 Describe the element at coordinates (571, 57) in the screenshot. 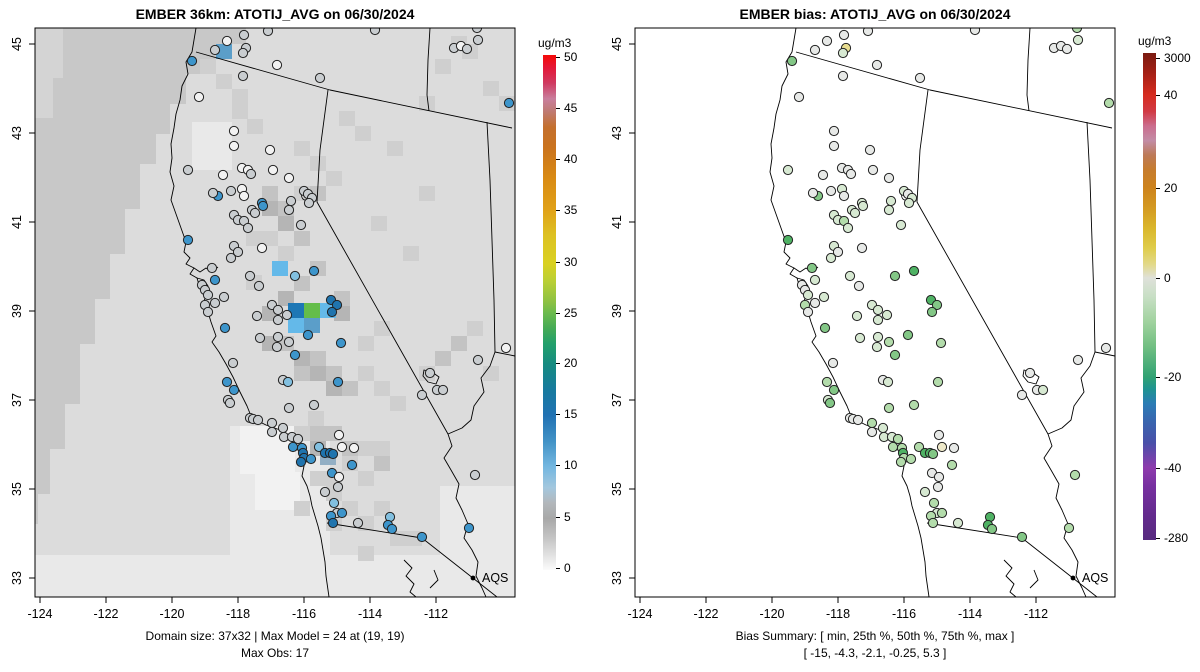

I see `colorbar-tick-label: 50` at that location.